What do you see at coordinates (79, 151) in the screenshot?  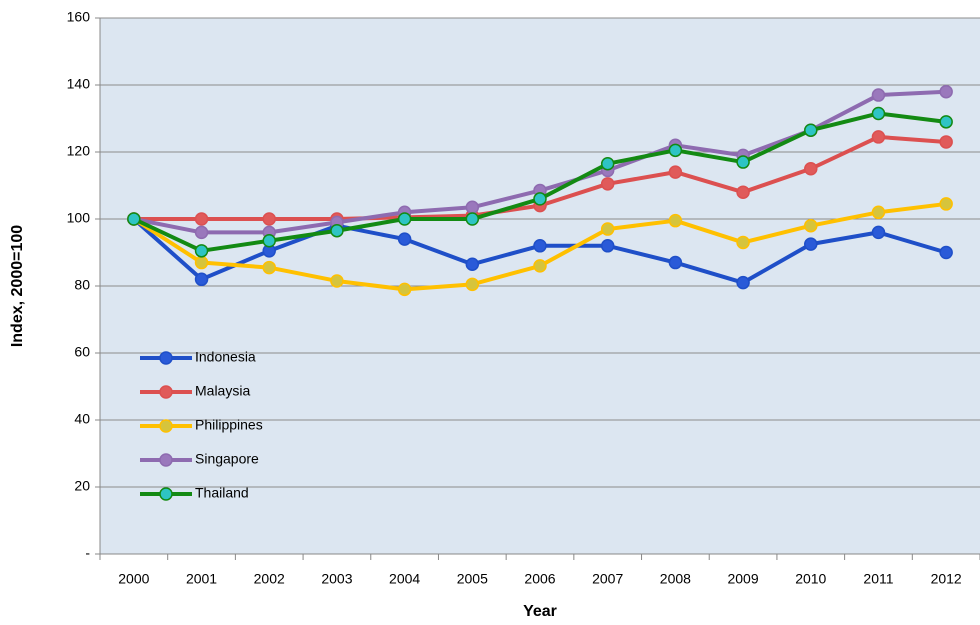 I see `y-tick-label: 120` at bounding box center [79, 151].